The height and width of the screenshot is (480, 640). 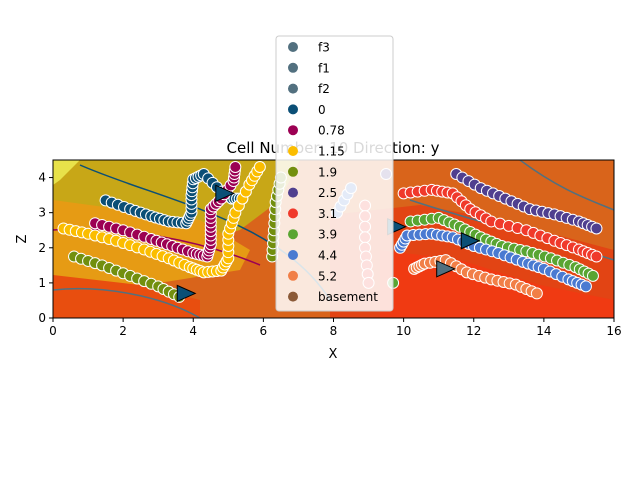 What do you see at coordinates (42, 318) in the screenshot?
I see `y-tick-label: 0` at bounding box center [42, 318].